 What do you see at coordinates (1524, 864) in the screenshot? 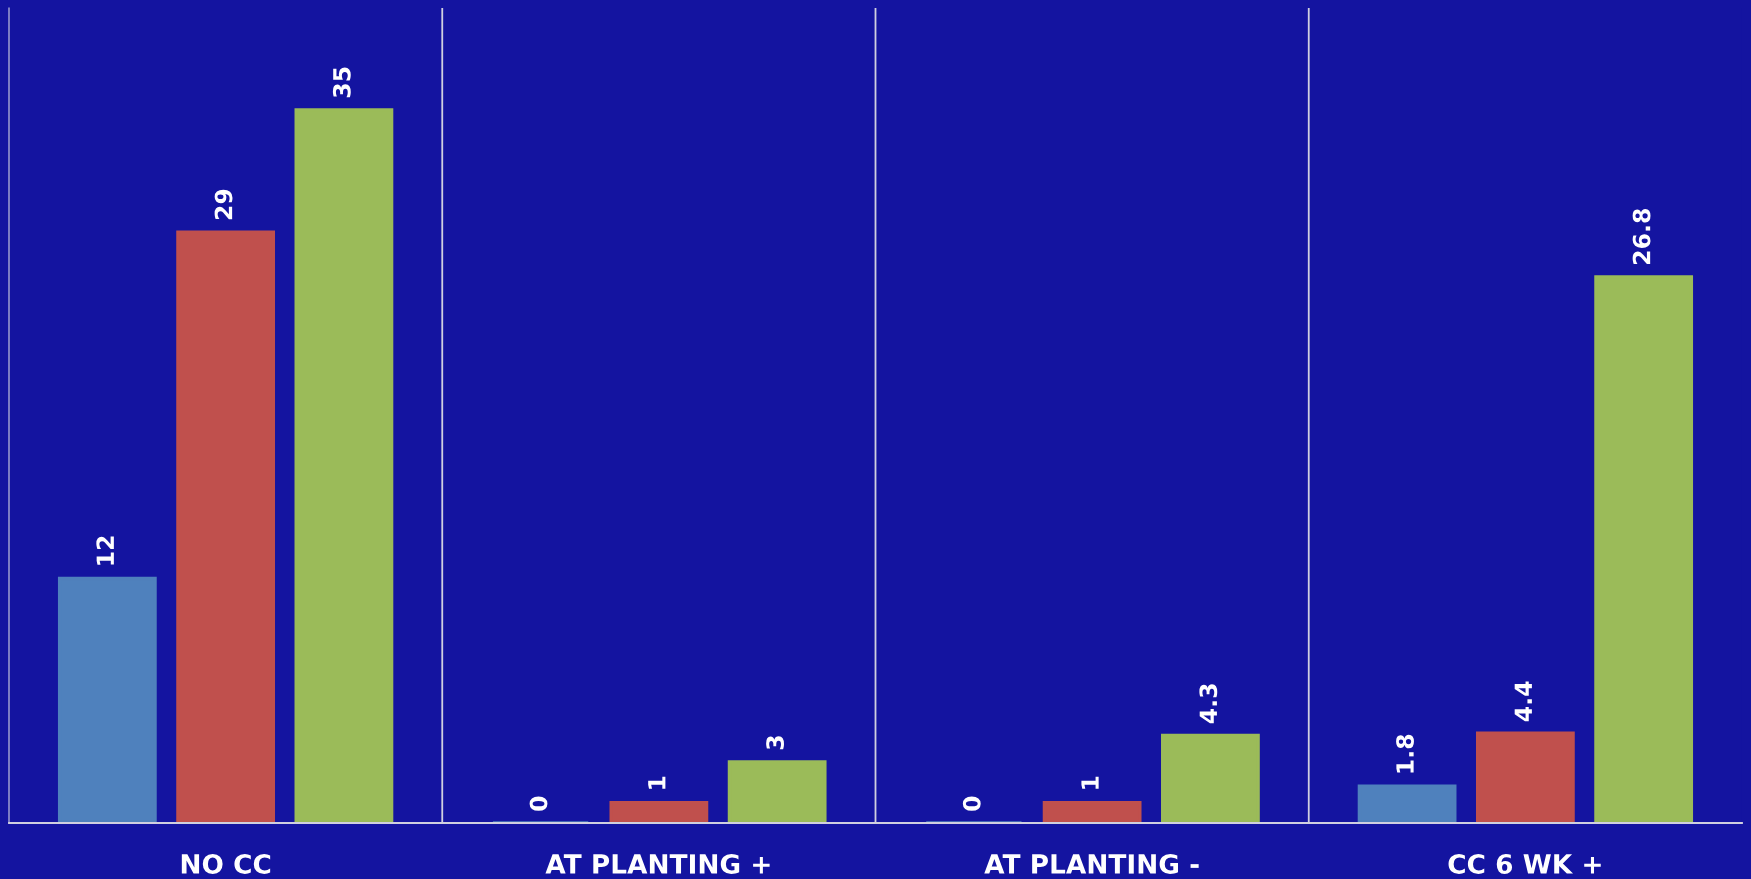
I see `x-tick-label: CC 6 WK +` at bounding box center [1524, 864].